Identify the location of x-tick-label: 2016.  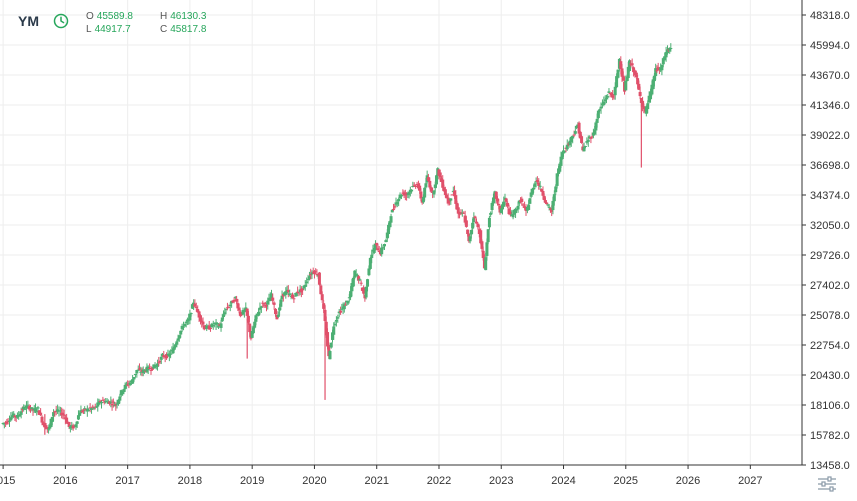
(65, 481).